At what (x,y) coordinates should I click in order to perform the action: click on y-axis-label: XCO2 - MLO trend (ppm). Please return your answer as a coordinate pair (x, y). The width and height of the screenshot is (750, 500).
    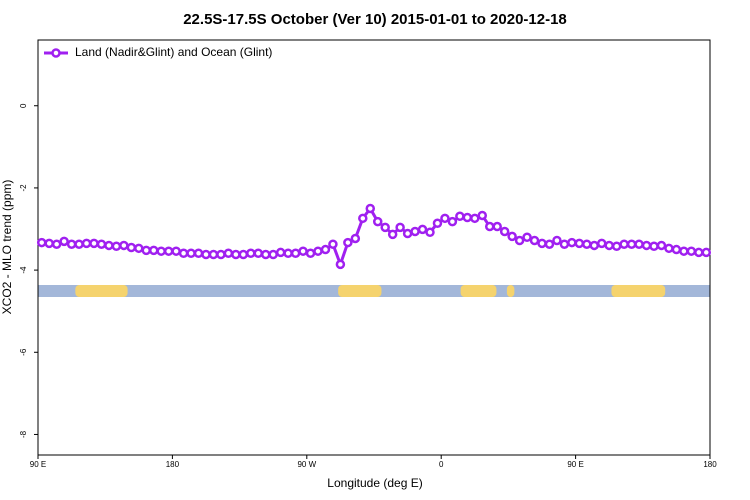
    Looking at the image, I should click on (7, 247).